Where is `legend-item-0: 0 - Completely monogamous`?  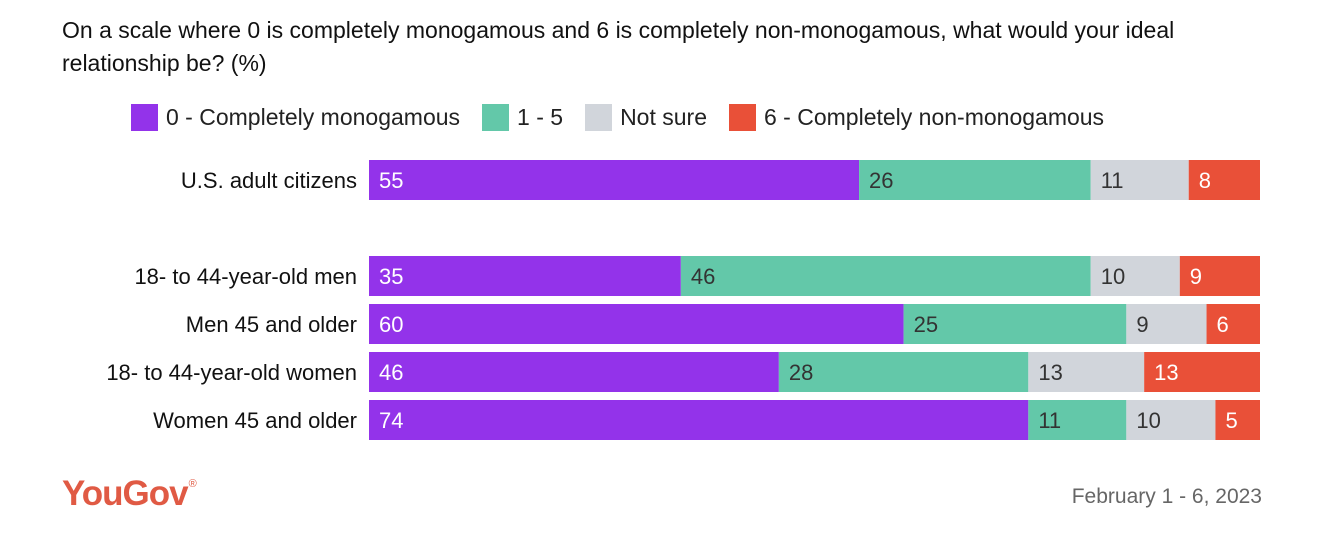
legend-item-0: 0 - Completely monogamous is located at coordinates (295, 117).